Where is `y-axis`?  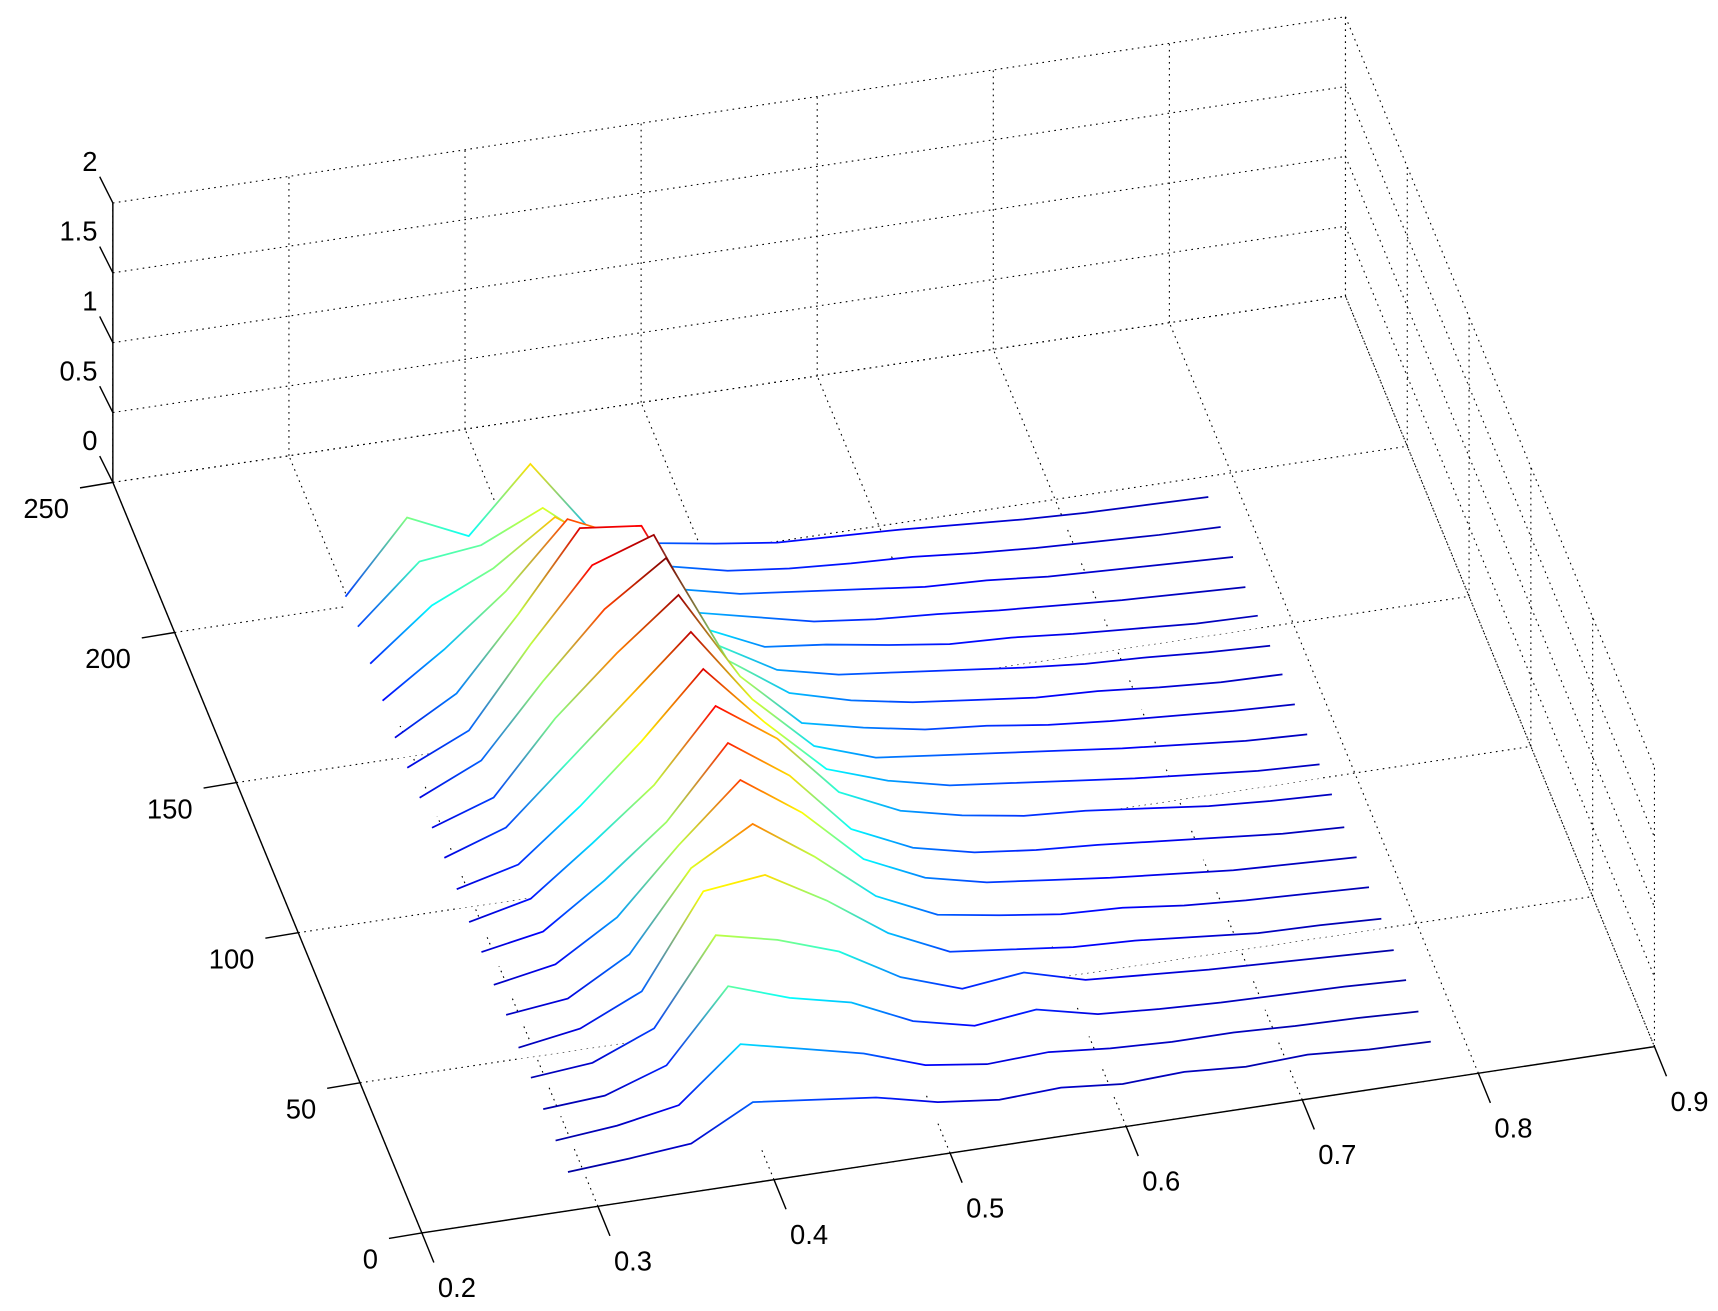 y-axis is located at coordinates (267, 858).